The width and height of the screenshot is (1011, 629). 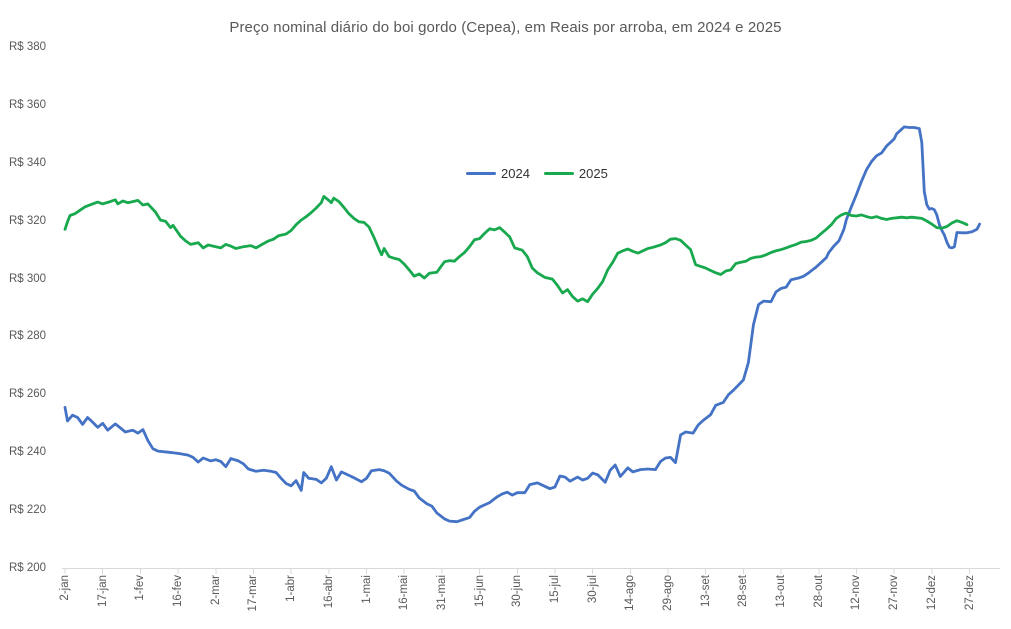 What do you see at coordinates (28, 162) in the screenshot?
I see `y-axis-tick-label: R$ 340` at bounding box center [28, 162].